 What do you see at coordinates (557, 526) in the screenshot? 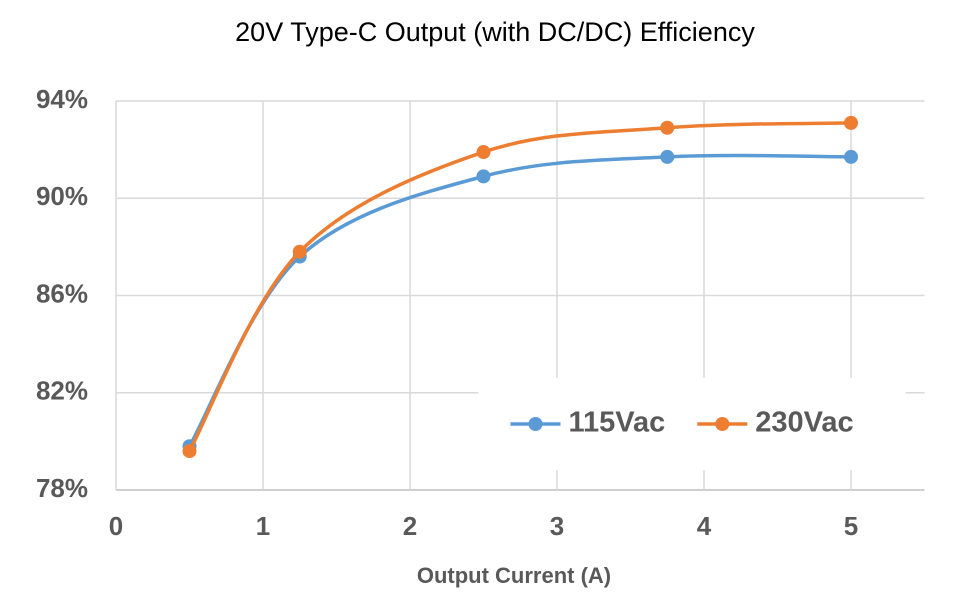
I see `x-tick-label: 3` at bounding box center [557, 526].